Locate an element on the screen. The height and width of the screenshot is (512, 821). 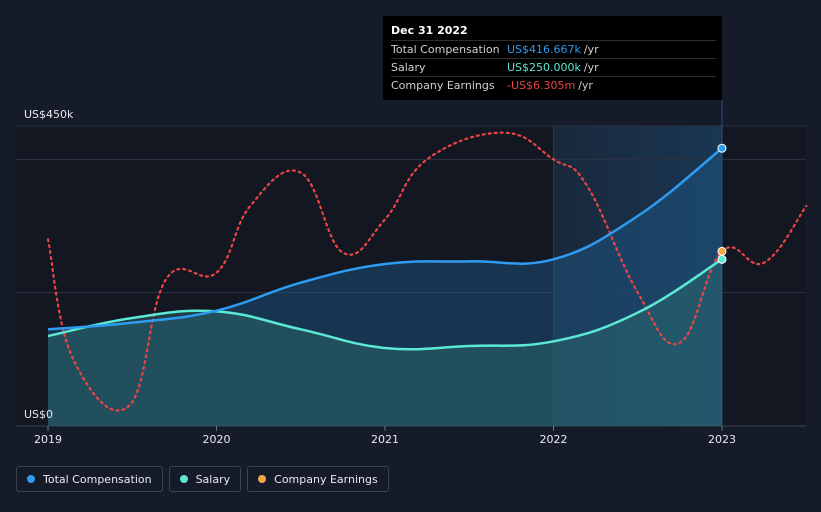
tooltip-row-salary: Salary US$250.000k /yr is located at coordinates (553, 67).